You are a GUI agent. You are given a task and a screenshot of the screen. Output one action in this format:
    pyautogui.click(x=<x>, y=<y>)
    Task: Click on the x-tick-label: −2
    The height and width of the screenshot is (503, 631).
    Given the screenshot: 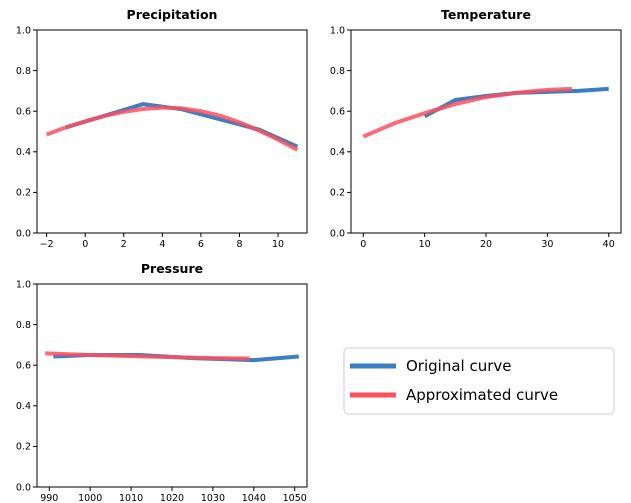 What is the action you would take?
    pyautogui.click(x=47, y=244)
    